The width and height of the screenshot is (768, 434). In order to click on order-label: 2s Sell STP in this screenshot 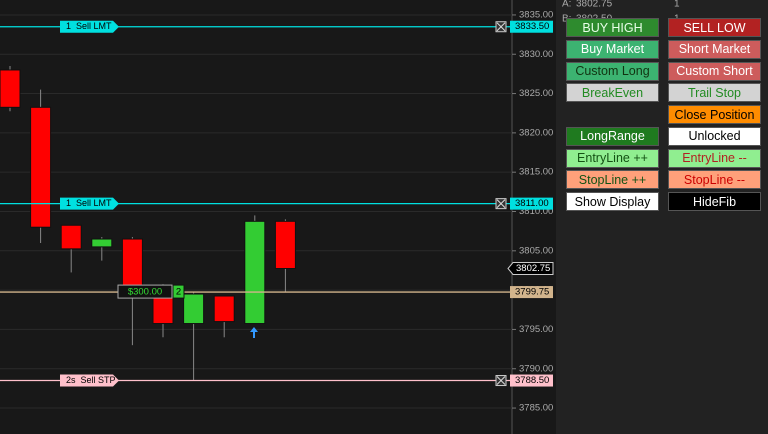, I will do `click(91, 380)`.